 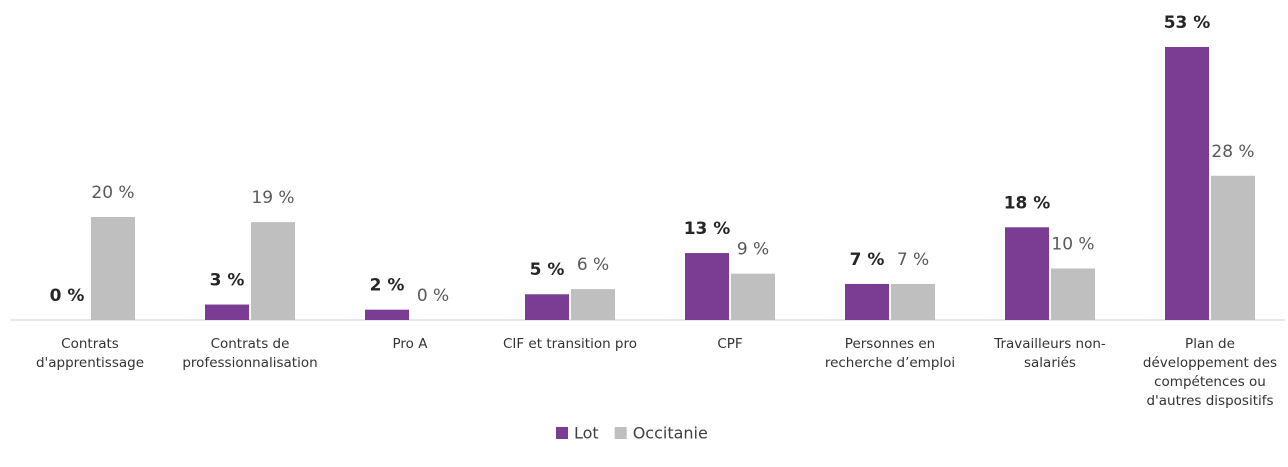 What do you see at coordinates (1210, 363) in the screenshot?
I see `x-tick-label: développement des` at bounding box center [1210, 363].